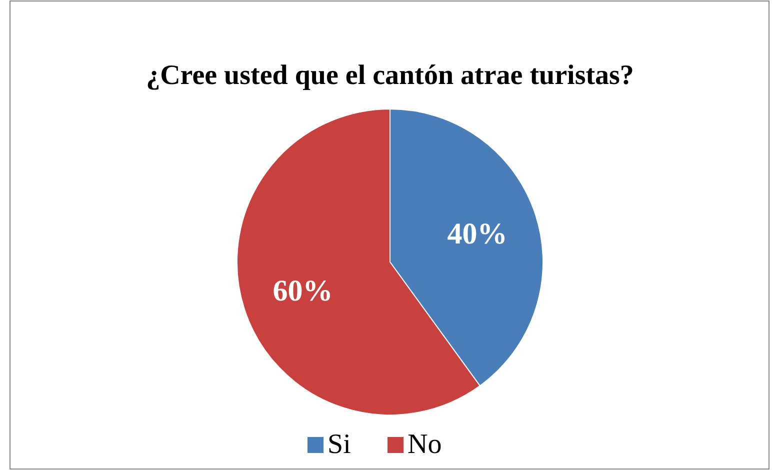  I want to click on data-label: 60%, so click(302, 291).